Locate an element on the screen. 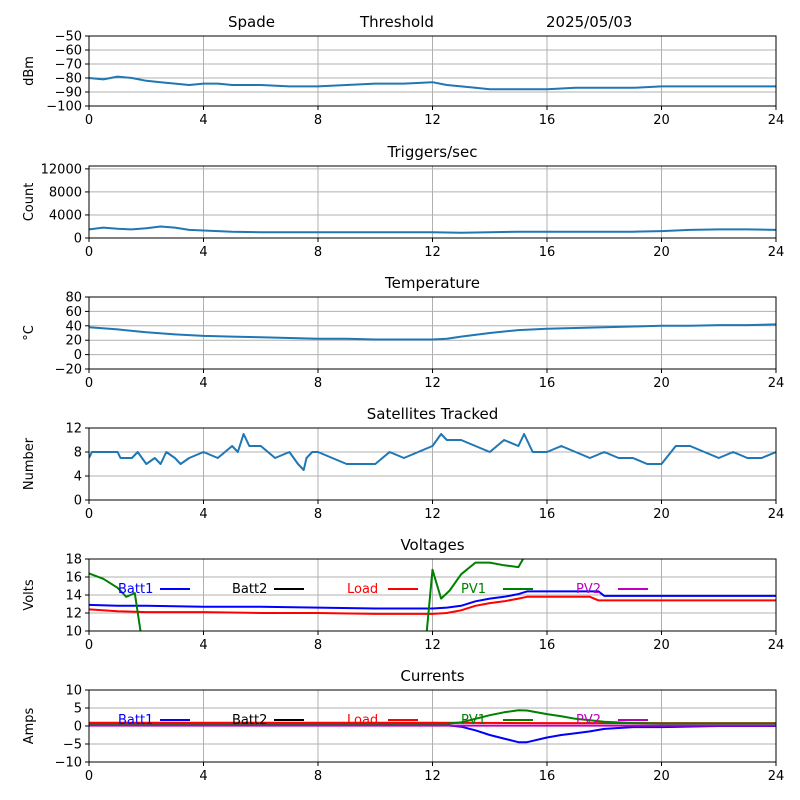  y-tick-label: 4 is located at coordinates (78, 477).